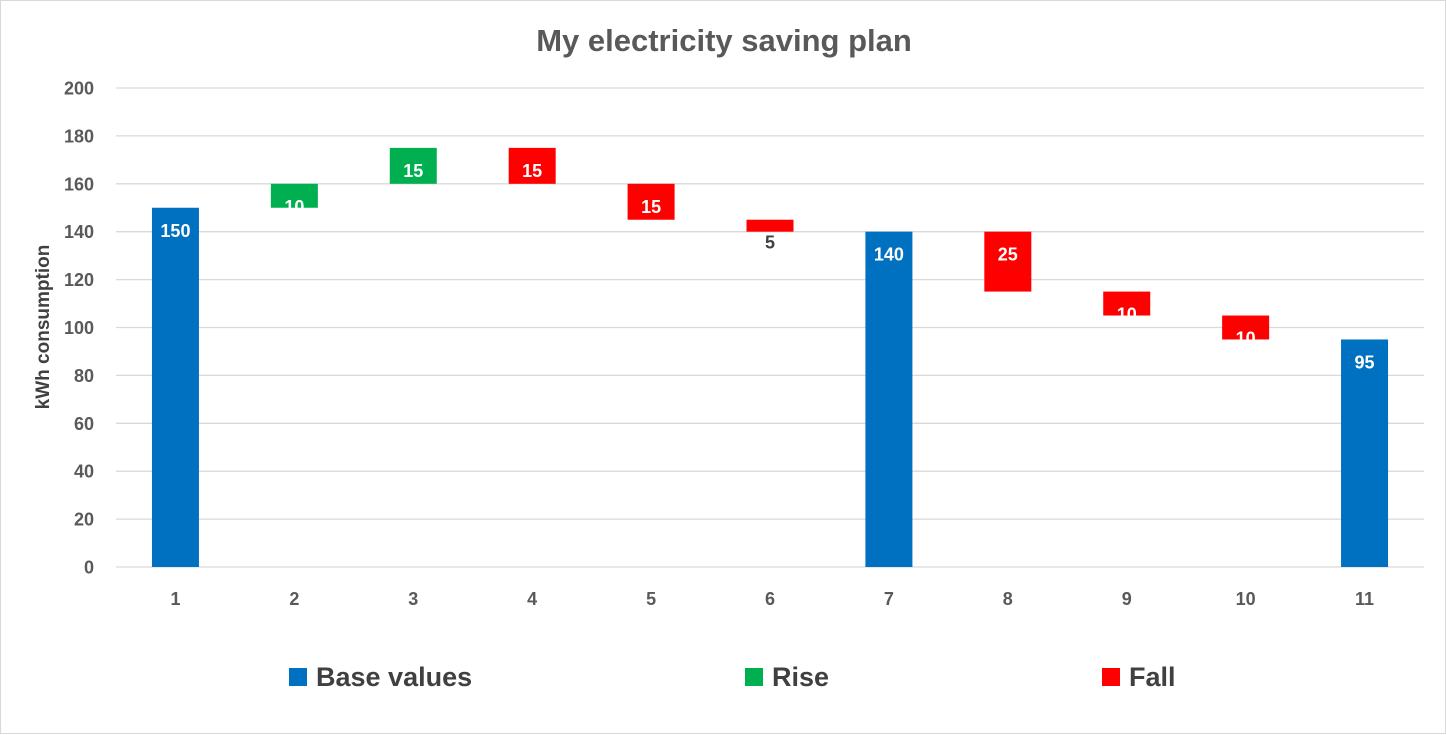 This screenshot has width=1446, height=735. What do you see at coordinates (413, 599) in the screenshot?
I see `x-tick-label: 3` at bounding box center [413, 599].